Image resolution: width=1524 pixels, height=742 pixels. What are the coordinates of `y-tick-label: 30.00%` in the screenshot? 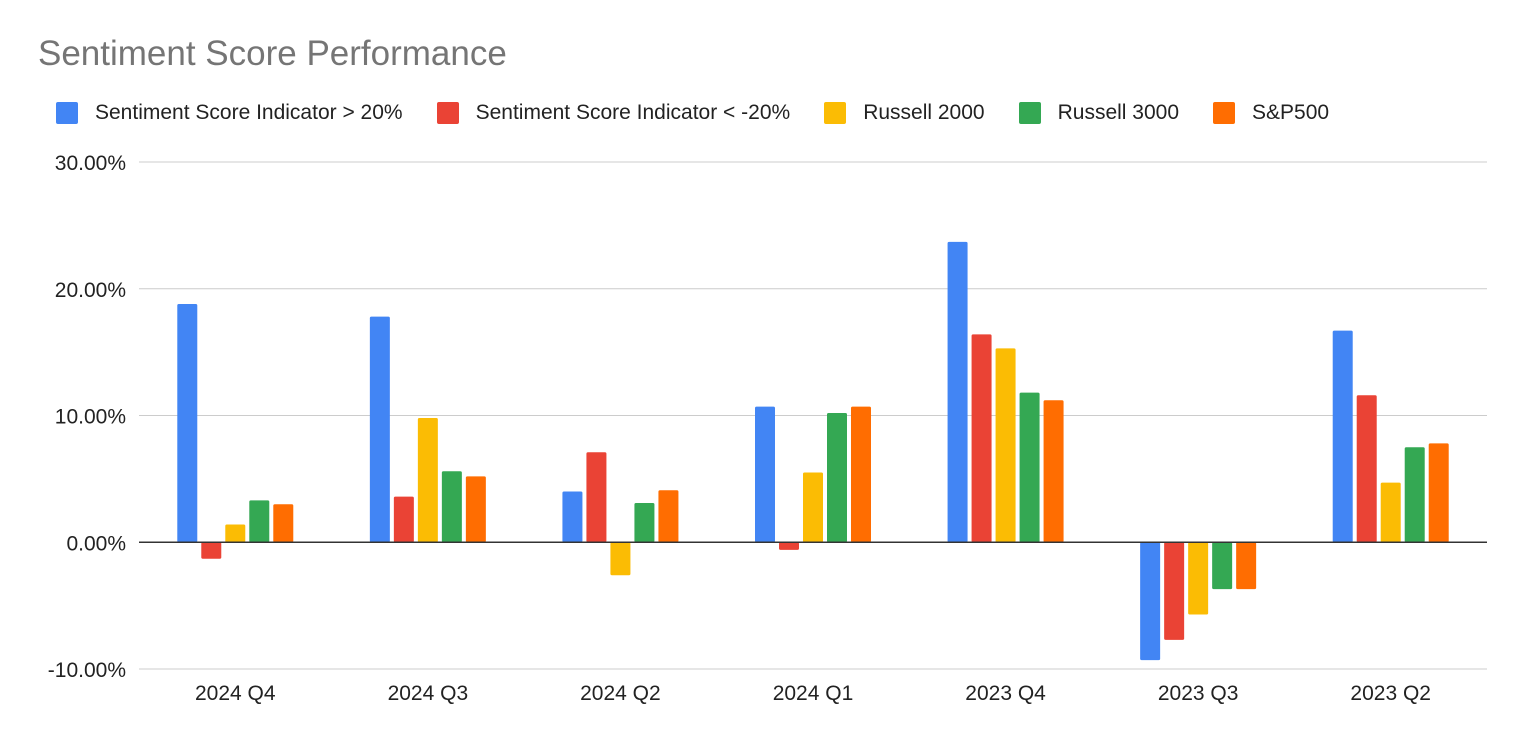 It's located at (90, 163).